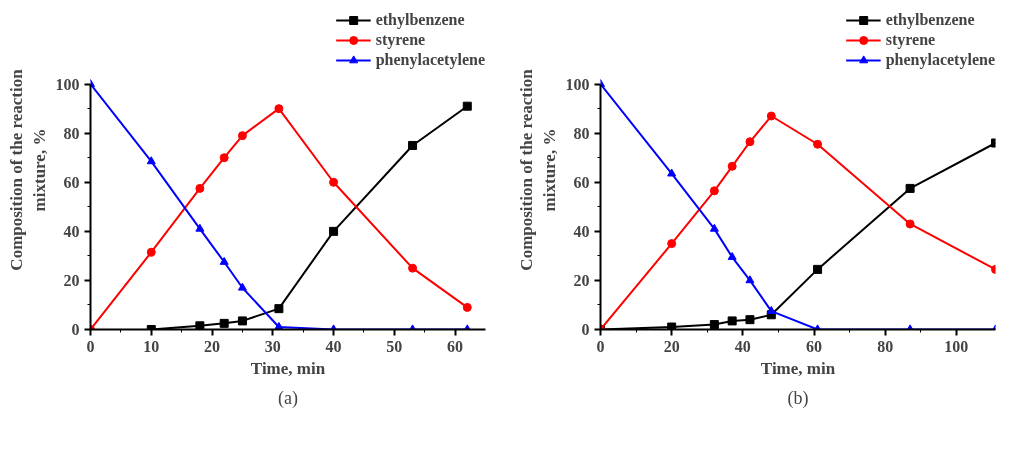 This screenshot has width=1030, height=465. I want to click on x-tick-label: 80, so click(885, 346).